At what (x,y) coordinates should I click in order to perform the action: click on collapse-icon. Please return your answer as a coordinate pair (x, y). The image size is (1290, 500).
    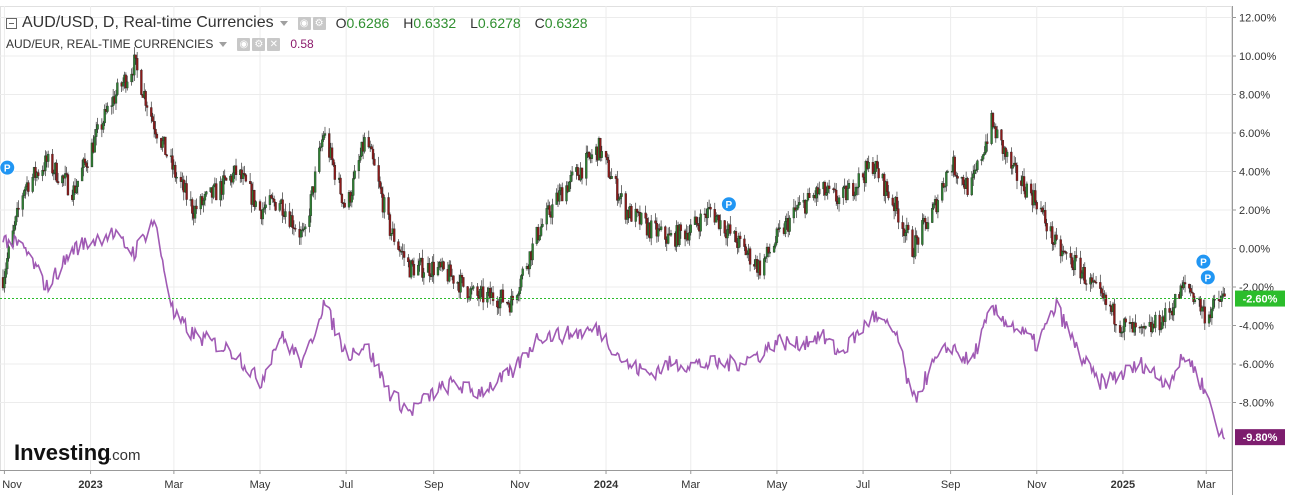
    Looking at the image, I should click on (11, 23).